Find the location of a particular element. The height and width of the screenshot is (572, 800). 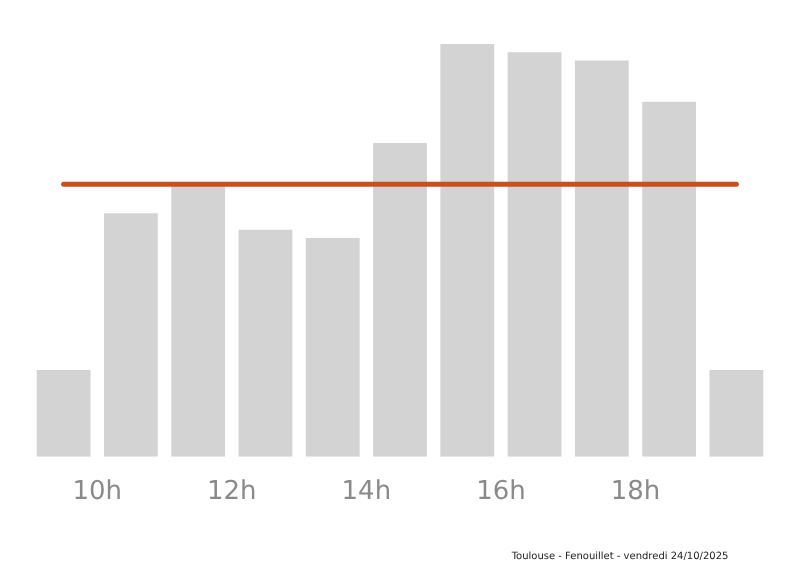

x-tick-label: 16h is located at coordinates (501, 492).